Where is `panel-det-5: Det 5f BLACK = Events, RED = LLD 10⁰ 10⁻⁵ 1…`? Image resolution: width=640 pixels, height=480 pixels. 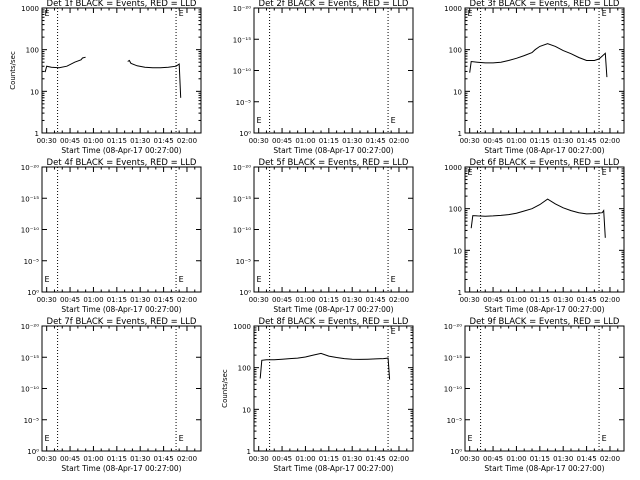
panel-det-5: Det 5f BLACK = Events, RED = LLD 10⁰ 10⁻⁵ 1… is located at coordinates (323, 236).